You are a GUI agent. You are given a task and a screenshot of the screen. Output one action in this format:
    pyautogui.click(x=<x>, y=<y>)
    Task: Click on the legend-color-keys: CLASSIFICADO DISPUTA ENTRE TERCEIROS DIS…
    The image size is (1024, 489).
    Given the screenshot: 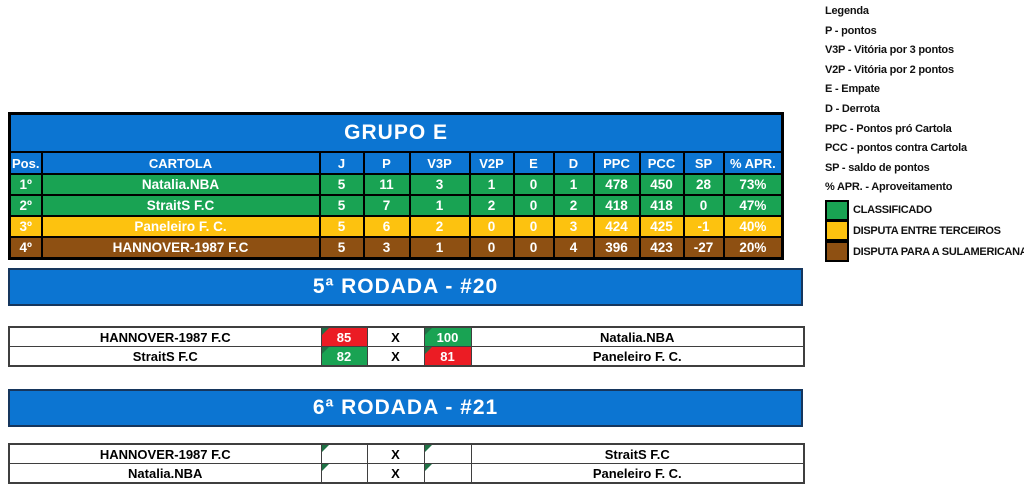 What is the action you would take?
    pyautogui.click(x=924, y=231)
    